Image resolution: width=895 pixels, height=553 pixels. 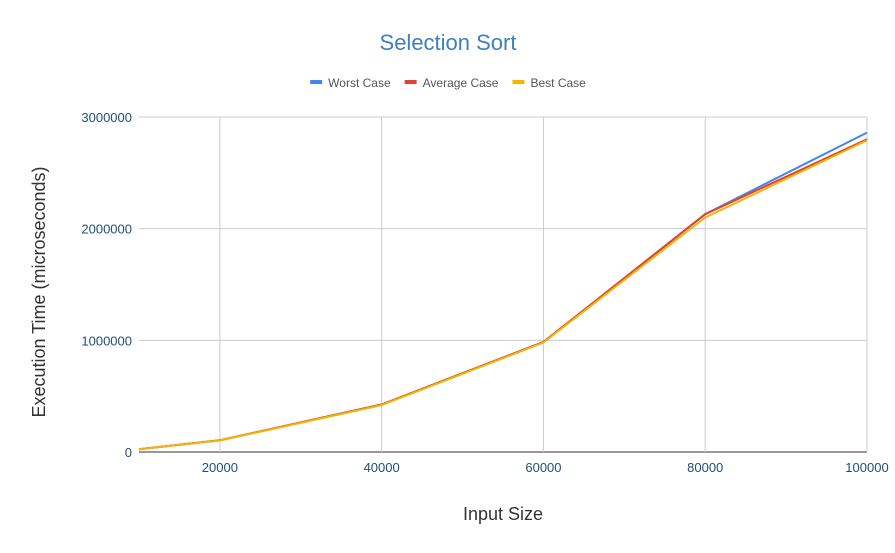 I want to click on legend-label: Worst Case, so click(x=359, y=83).